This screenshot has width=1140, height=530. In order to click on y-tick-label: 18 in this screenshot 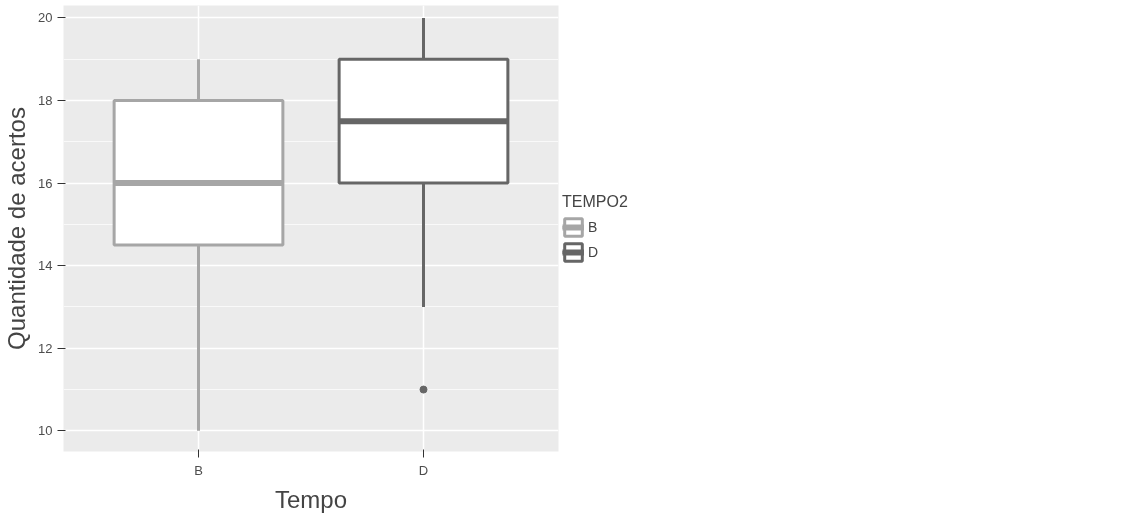, I will do `click(45, 100)`.